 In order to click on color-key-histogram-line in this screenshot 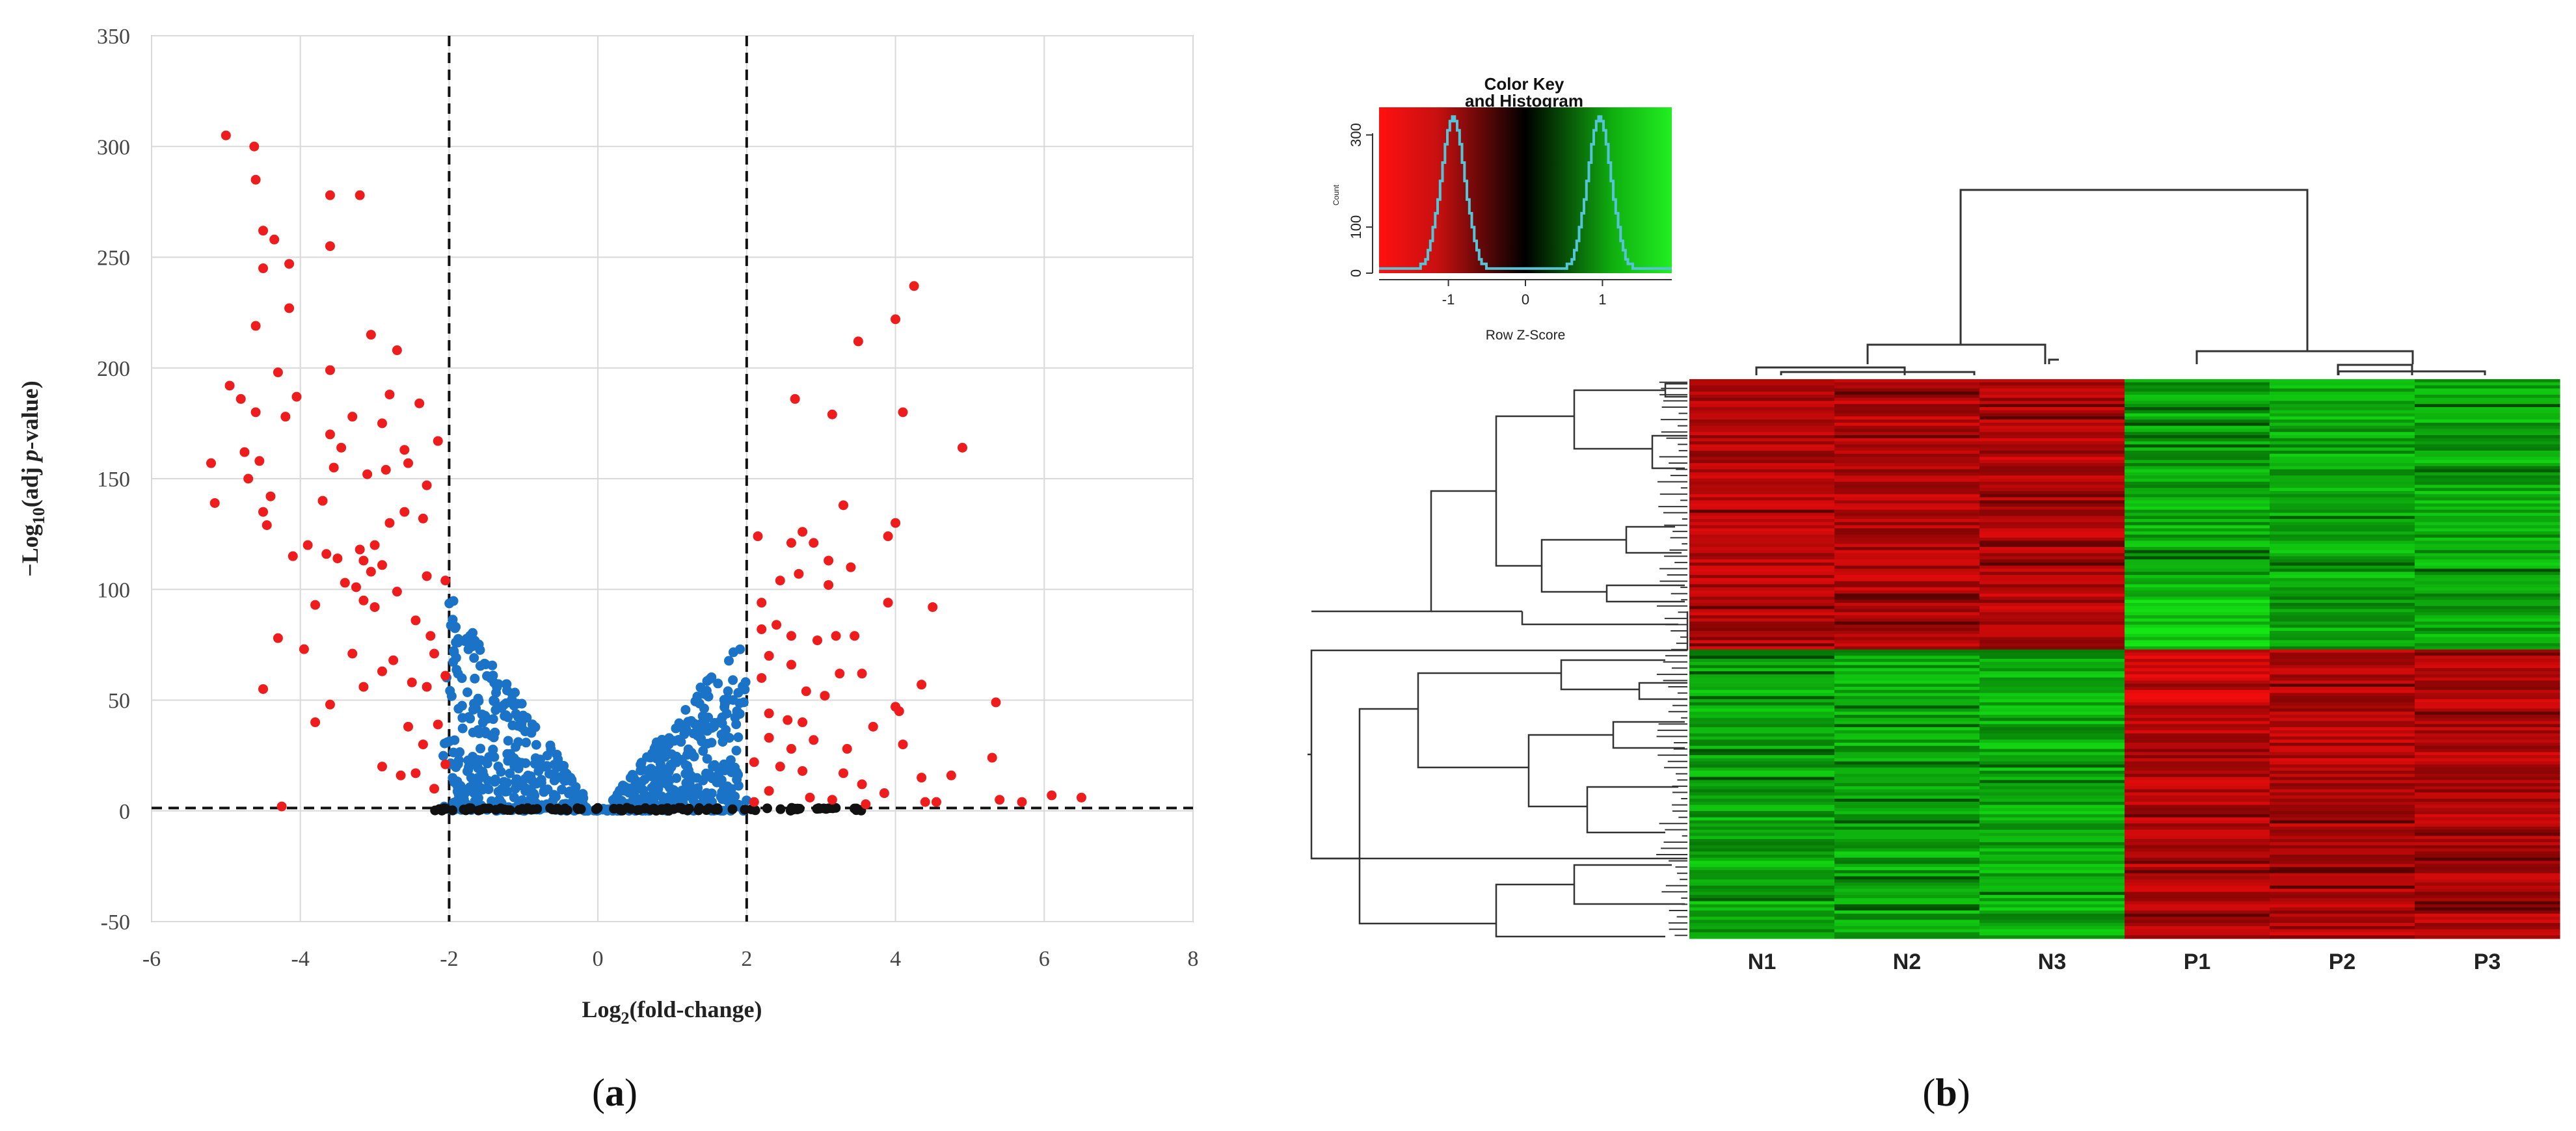, I will do `click(1525, 192)`.